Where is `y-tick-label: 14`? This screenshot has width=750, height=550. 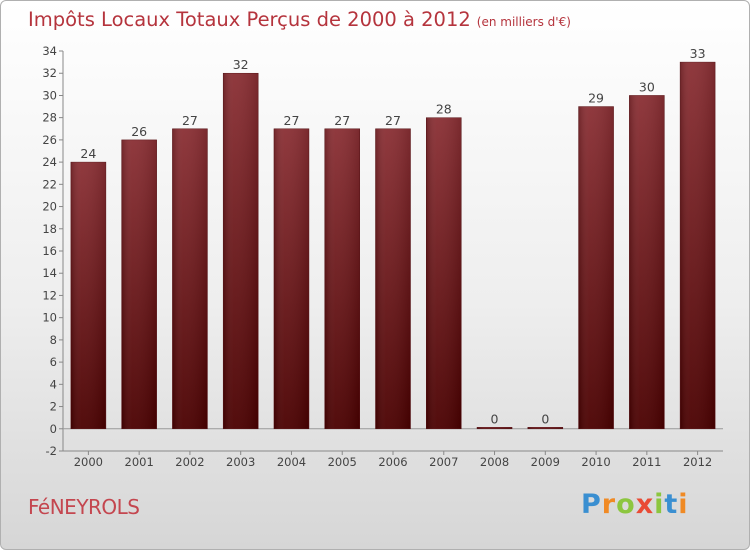 y-tick-label: 14 is located at coordinates (49, 273).